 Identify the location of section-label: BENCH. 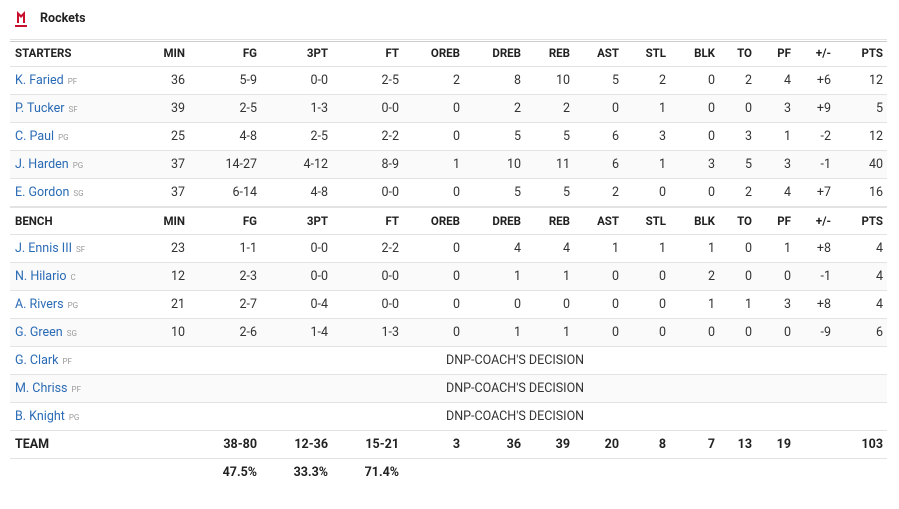
(34, 221).